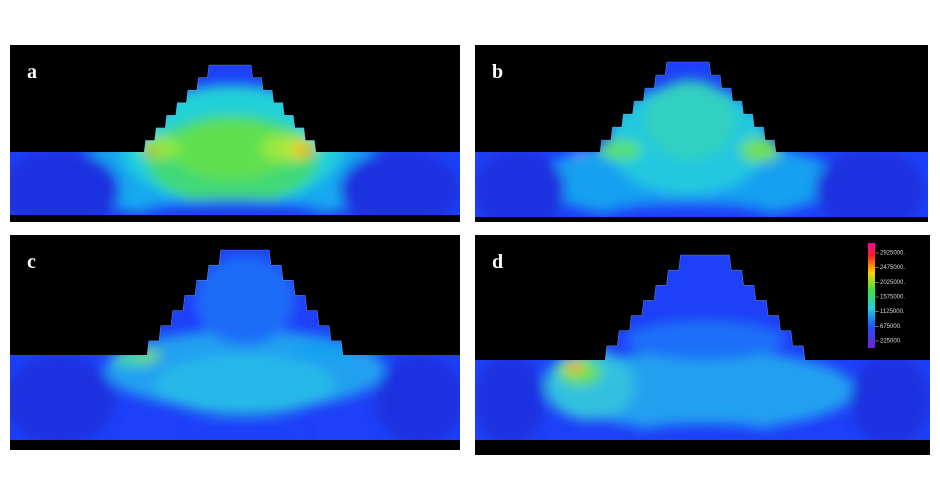 This screenshot has width=940, height=500. What do you see at coordinates (892, 312) in the screenshot?
I see `legend-label: 1125000.` at bounding box center [892, 312].